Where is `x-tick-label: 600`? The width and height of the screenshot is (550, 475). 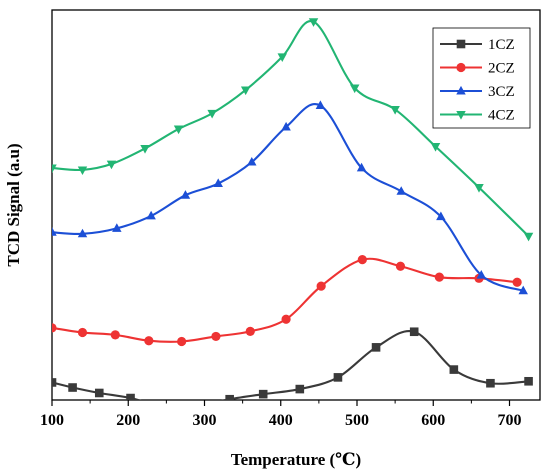 x-tick-label: 600 is located at coordinates (433, 420).